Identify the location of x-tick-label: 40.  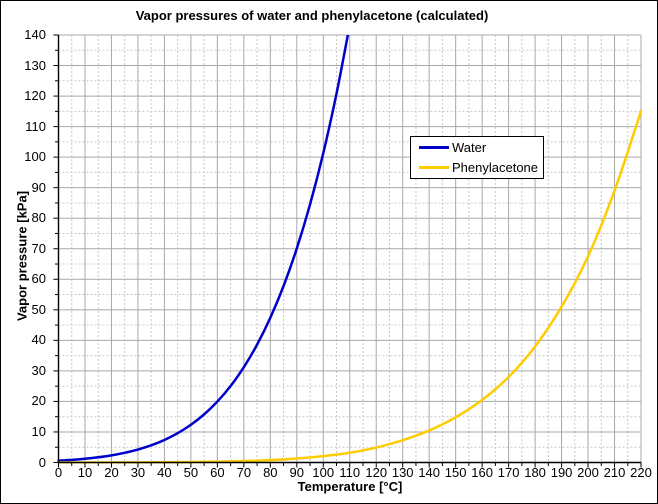
(164, 472).